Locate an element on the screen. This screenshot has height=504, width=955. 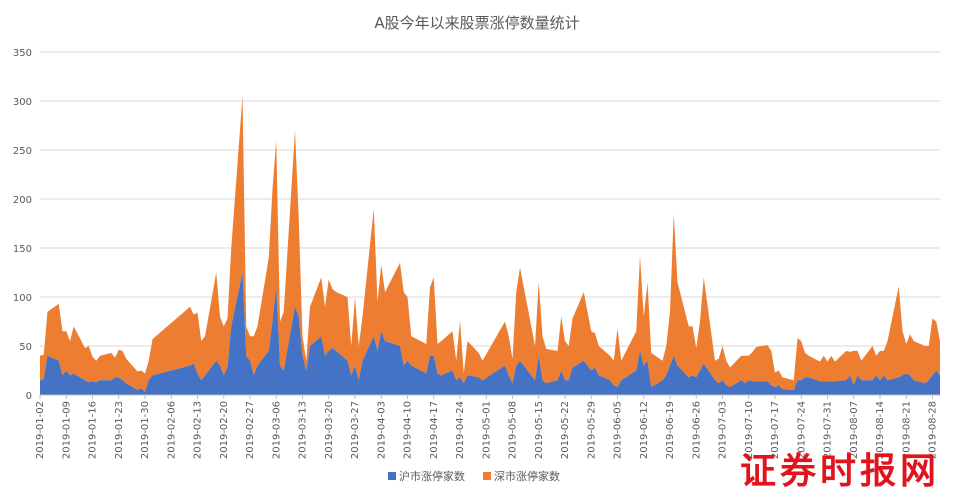
x-tick-label: 2019-03-06 is located at coordinates (276, 430).